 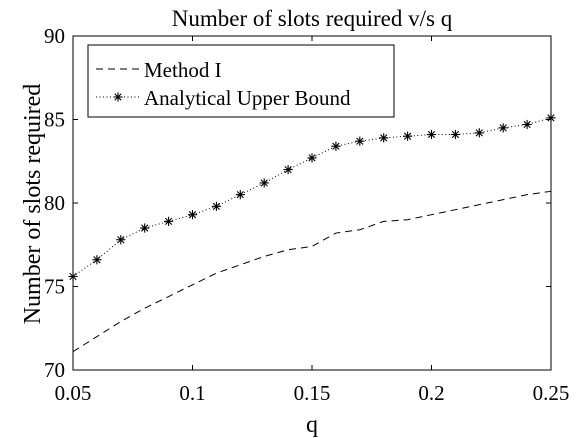 I want to click on x-axis-label: q, so click(x=312, y=425).